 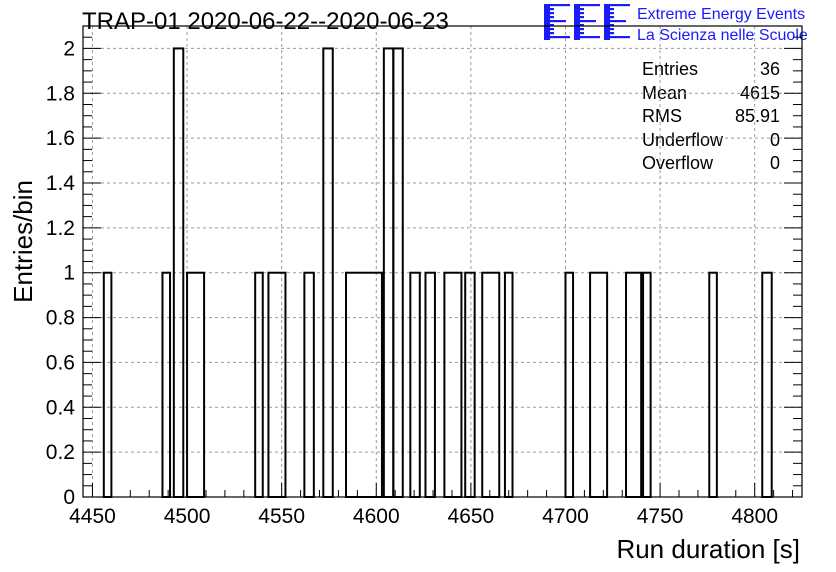 I want to click on eee-logo-letters, so click(x=587, y=22).